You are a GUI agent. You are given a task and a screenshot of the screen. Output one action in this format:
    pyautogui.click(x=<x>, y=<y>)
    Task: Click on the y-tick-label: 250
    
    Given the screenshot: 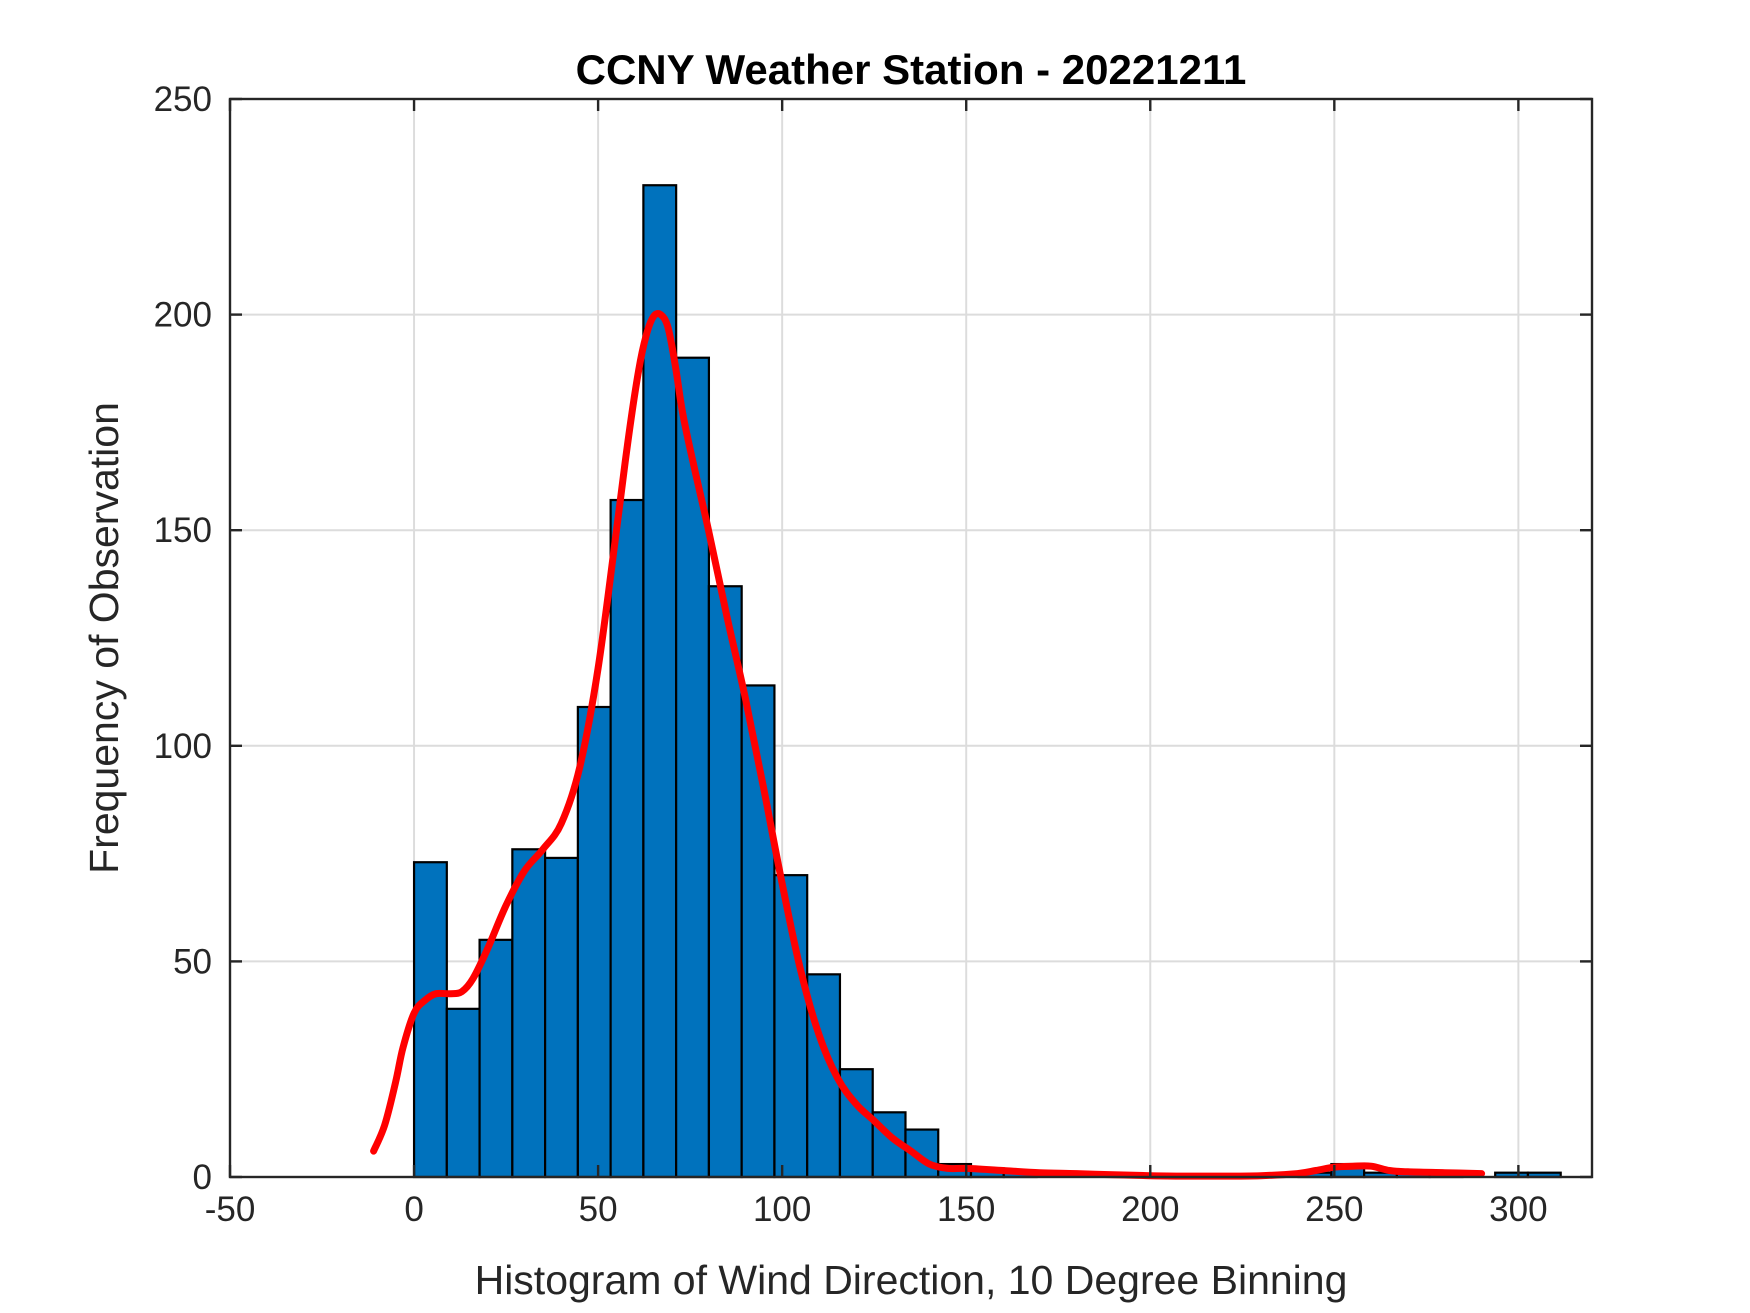 What is the action you would take?
    pyautogui.click(x=183, y=99)
    